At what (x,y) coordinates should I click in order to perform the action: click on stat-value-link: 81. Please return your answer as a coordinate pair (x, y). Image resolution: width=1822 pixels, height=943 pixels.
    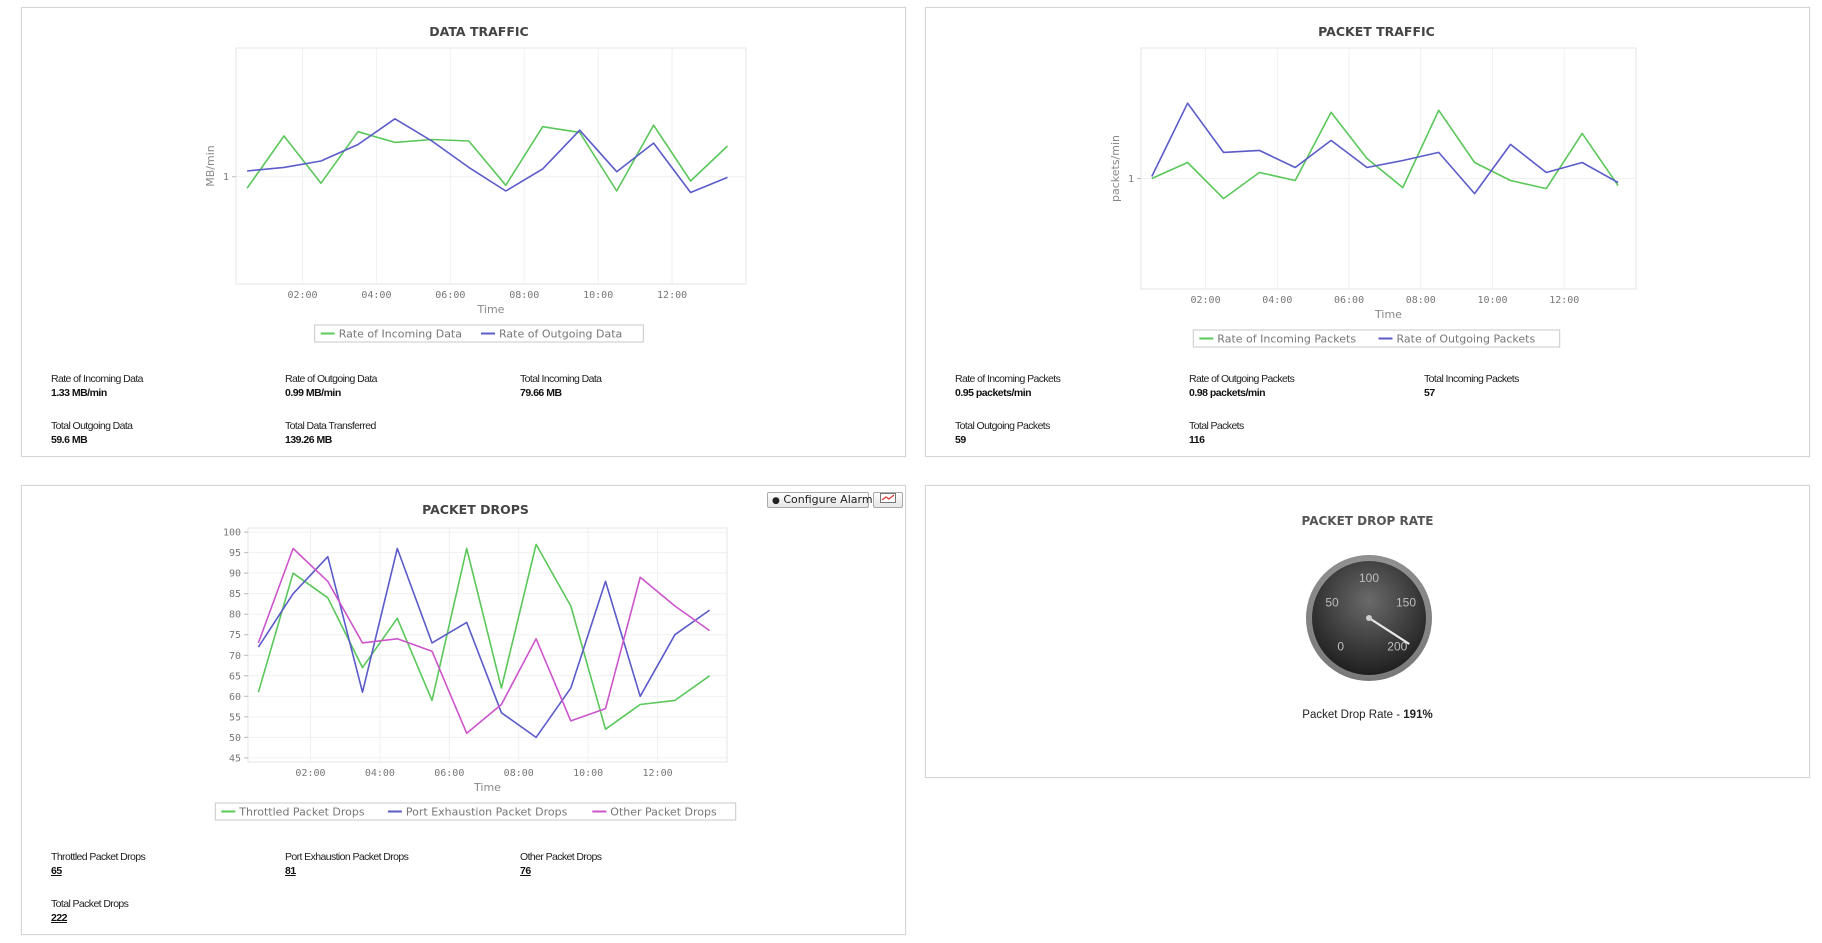
    Looking at the image, I should click on (290, 871).